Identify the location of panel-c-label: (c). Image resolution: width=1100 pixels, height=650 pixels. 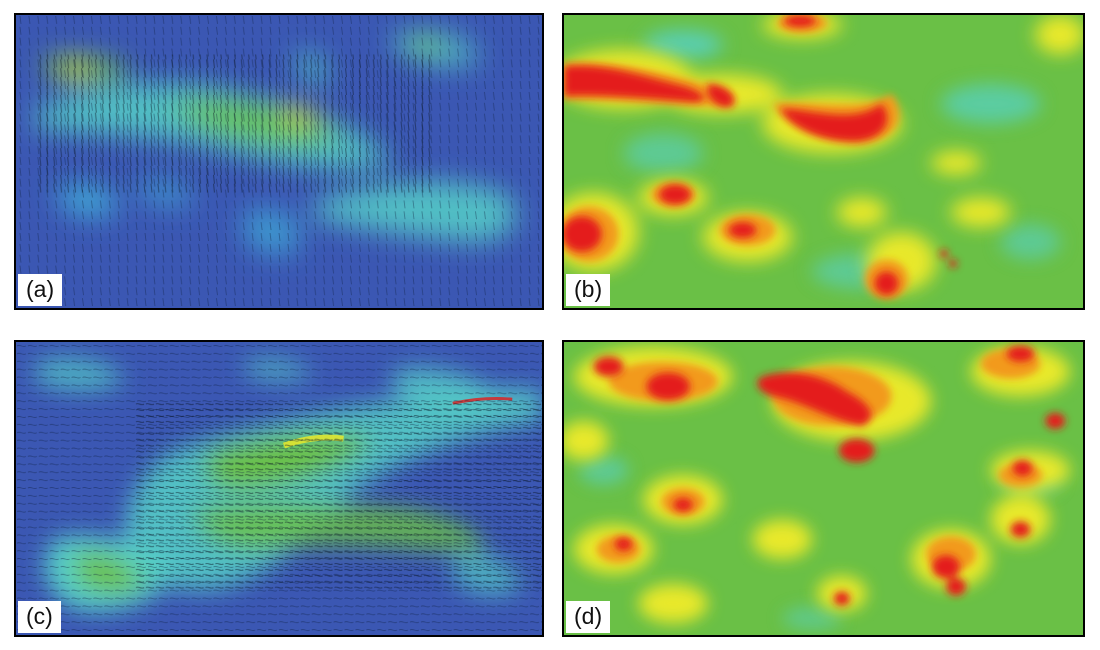
(39, 616).